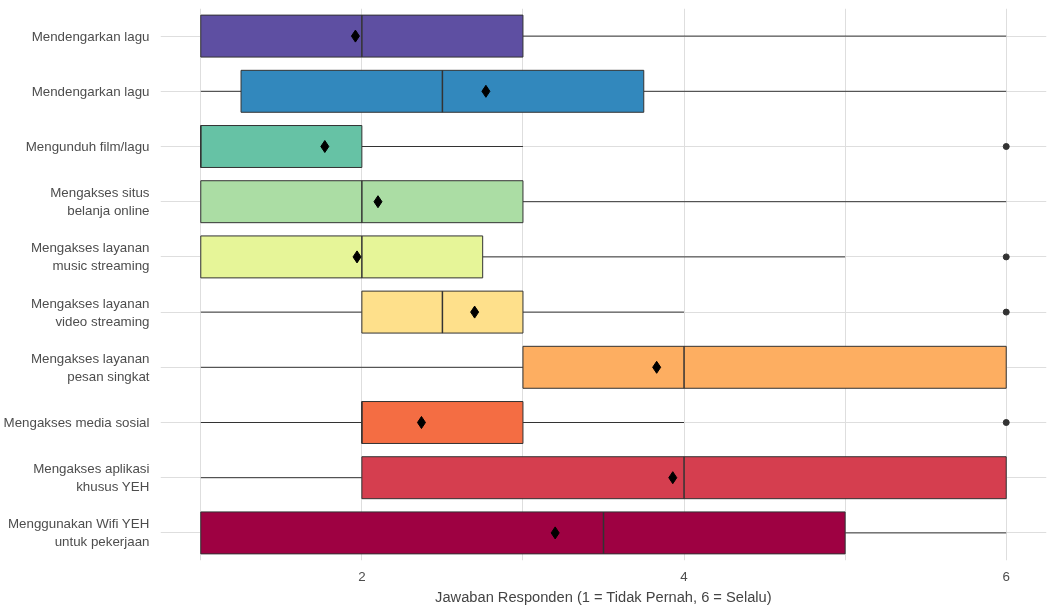  What do you see at coordinates (90, 367) in the screenshot?
I see `y-tick-label: Mengakses layanan pesan singkat` at bounding box center [90, 367].